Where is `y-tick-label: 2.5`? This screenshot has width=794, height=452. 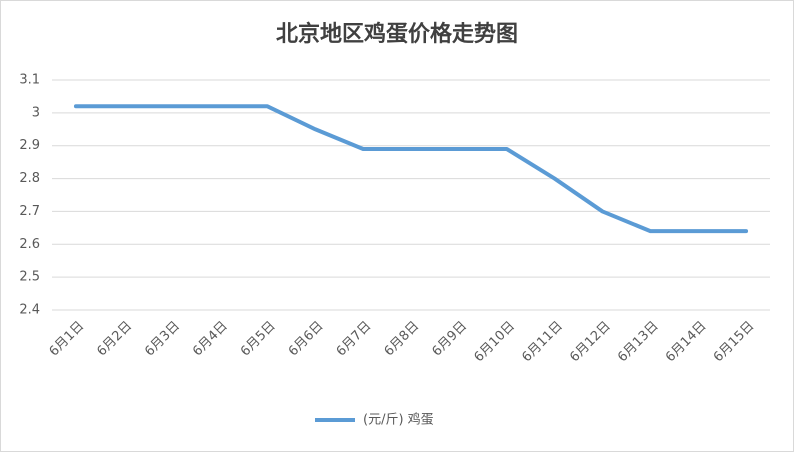
y-tick-label: 2.5 is located at coordinates (29, 277).